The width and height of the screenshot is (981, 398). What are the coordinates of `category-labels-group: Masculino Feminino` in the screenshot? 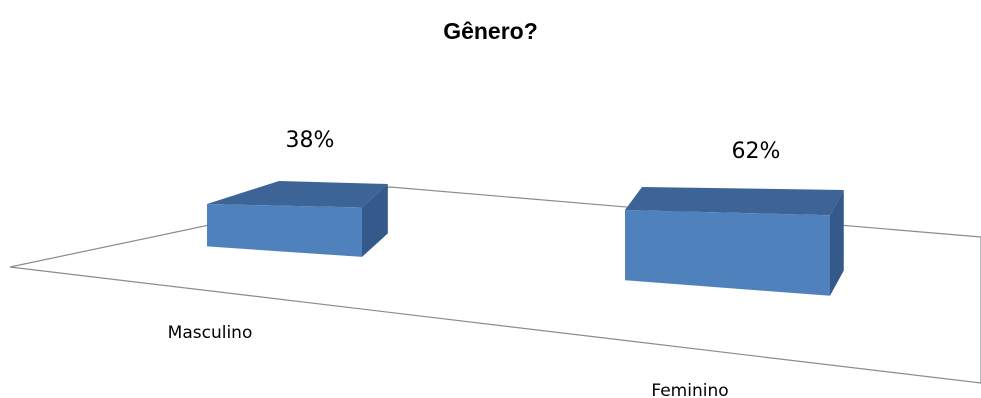 It's located at (448, 360).